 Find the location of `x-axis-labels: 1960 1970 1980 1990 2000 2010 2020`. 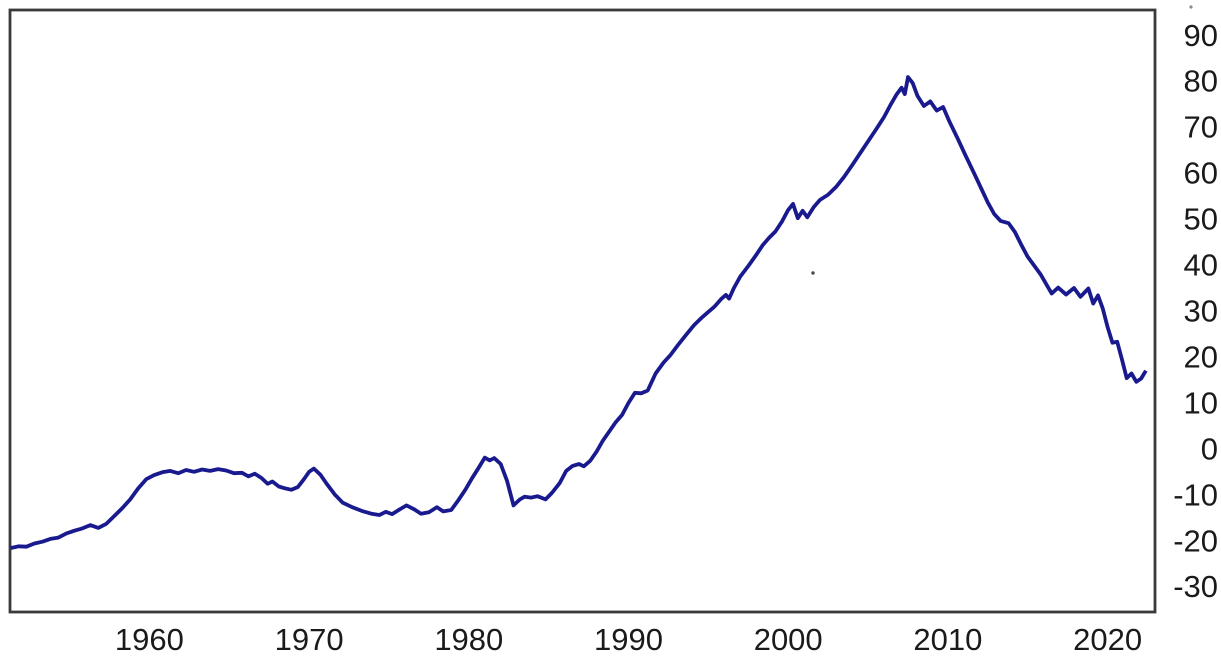

x-axis-labels: 1960 1970 1980 1990 2000 2010 2020 is located at coordinates (628, 639).